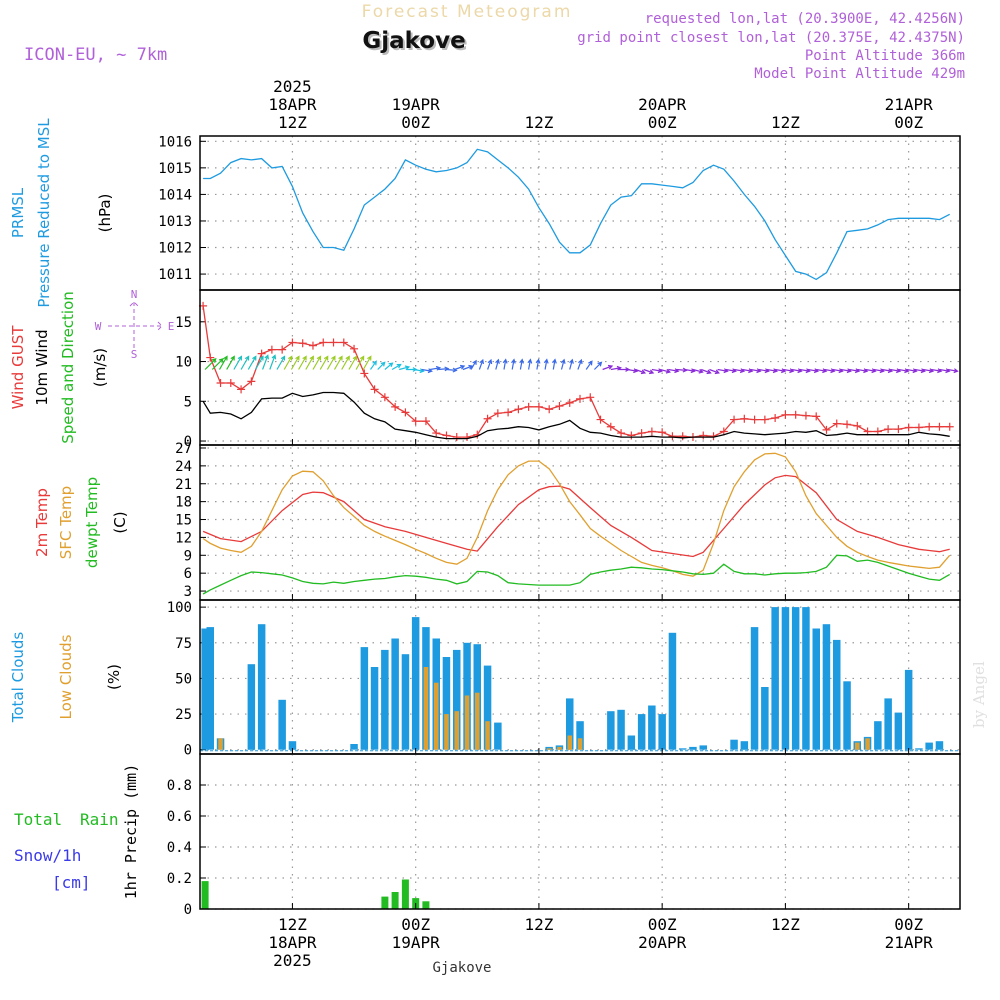  I want to click on y-tick-label: 0.2, so click(179, 879).